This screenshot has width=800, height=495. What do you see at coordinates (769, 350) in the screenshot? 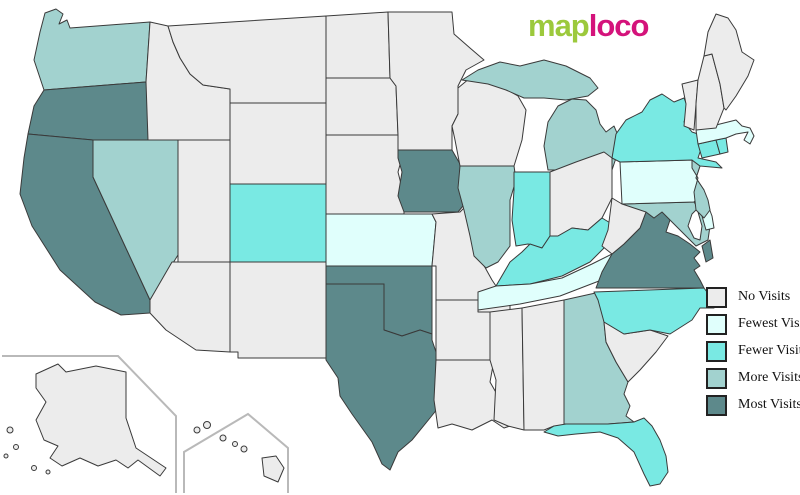
I see `legend-label: Fewer Visits` at bounding box center [769, 350].